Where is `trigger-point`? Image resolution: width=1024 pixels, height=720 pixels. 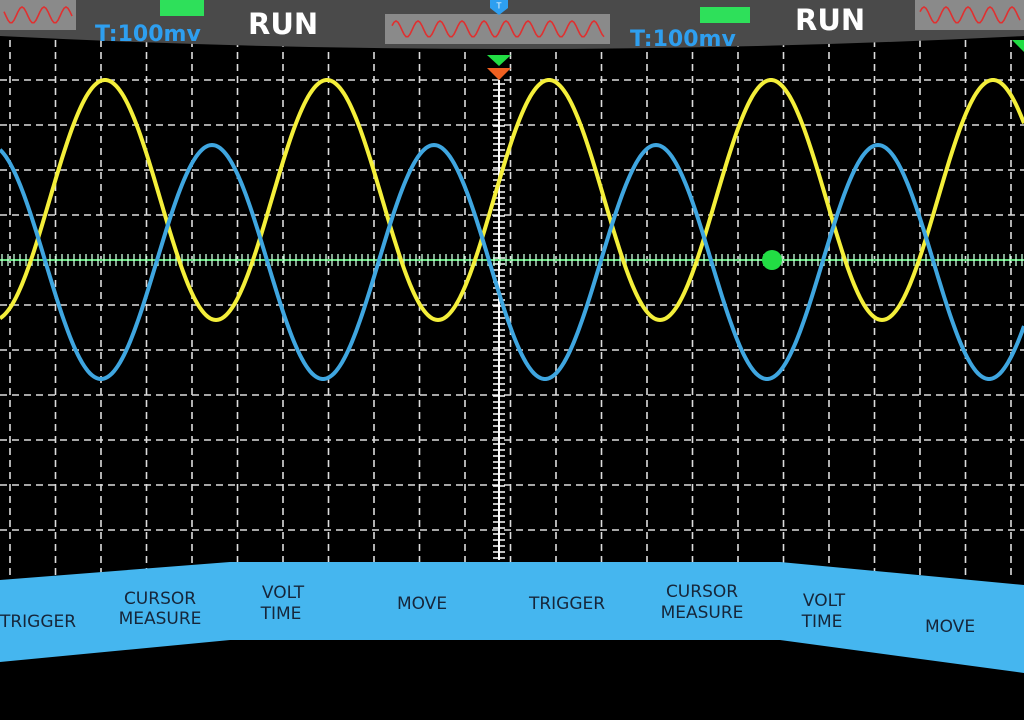 trigger-point is located at coordinates (772, 260).